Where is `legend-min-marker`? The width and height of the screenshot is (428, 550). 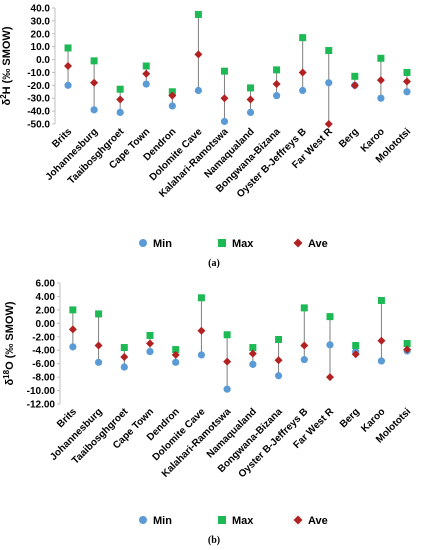 legend-min-marker is located at coordinates (143, 243).